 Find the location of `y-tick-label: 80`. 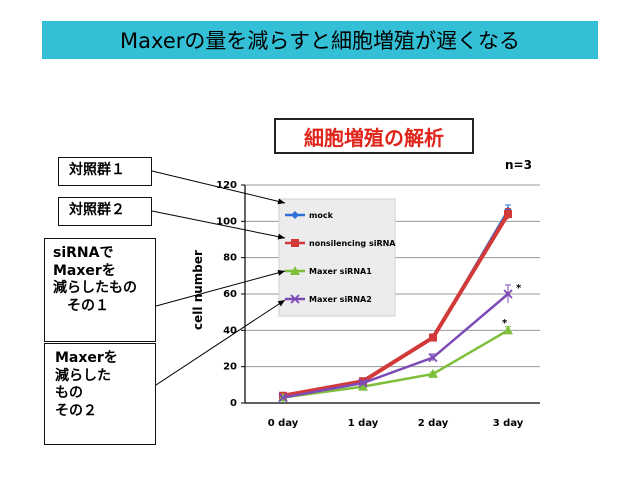

y-tick-label: 80 is located at coordinates (230, 258).